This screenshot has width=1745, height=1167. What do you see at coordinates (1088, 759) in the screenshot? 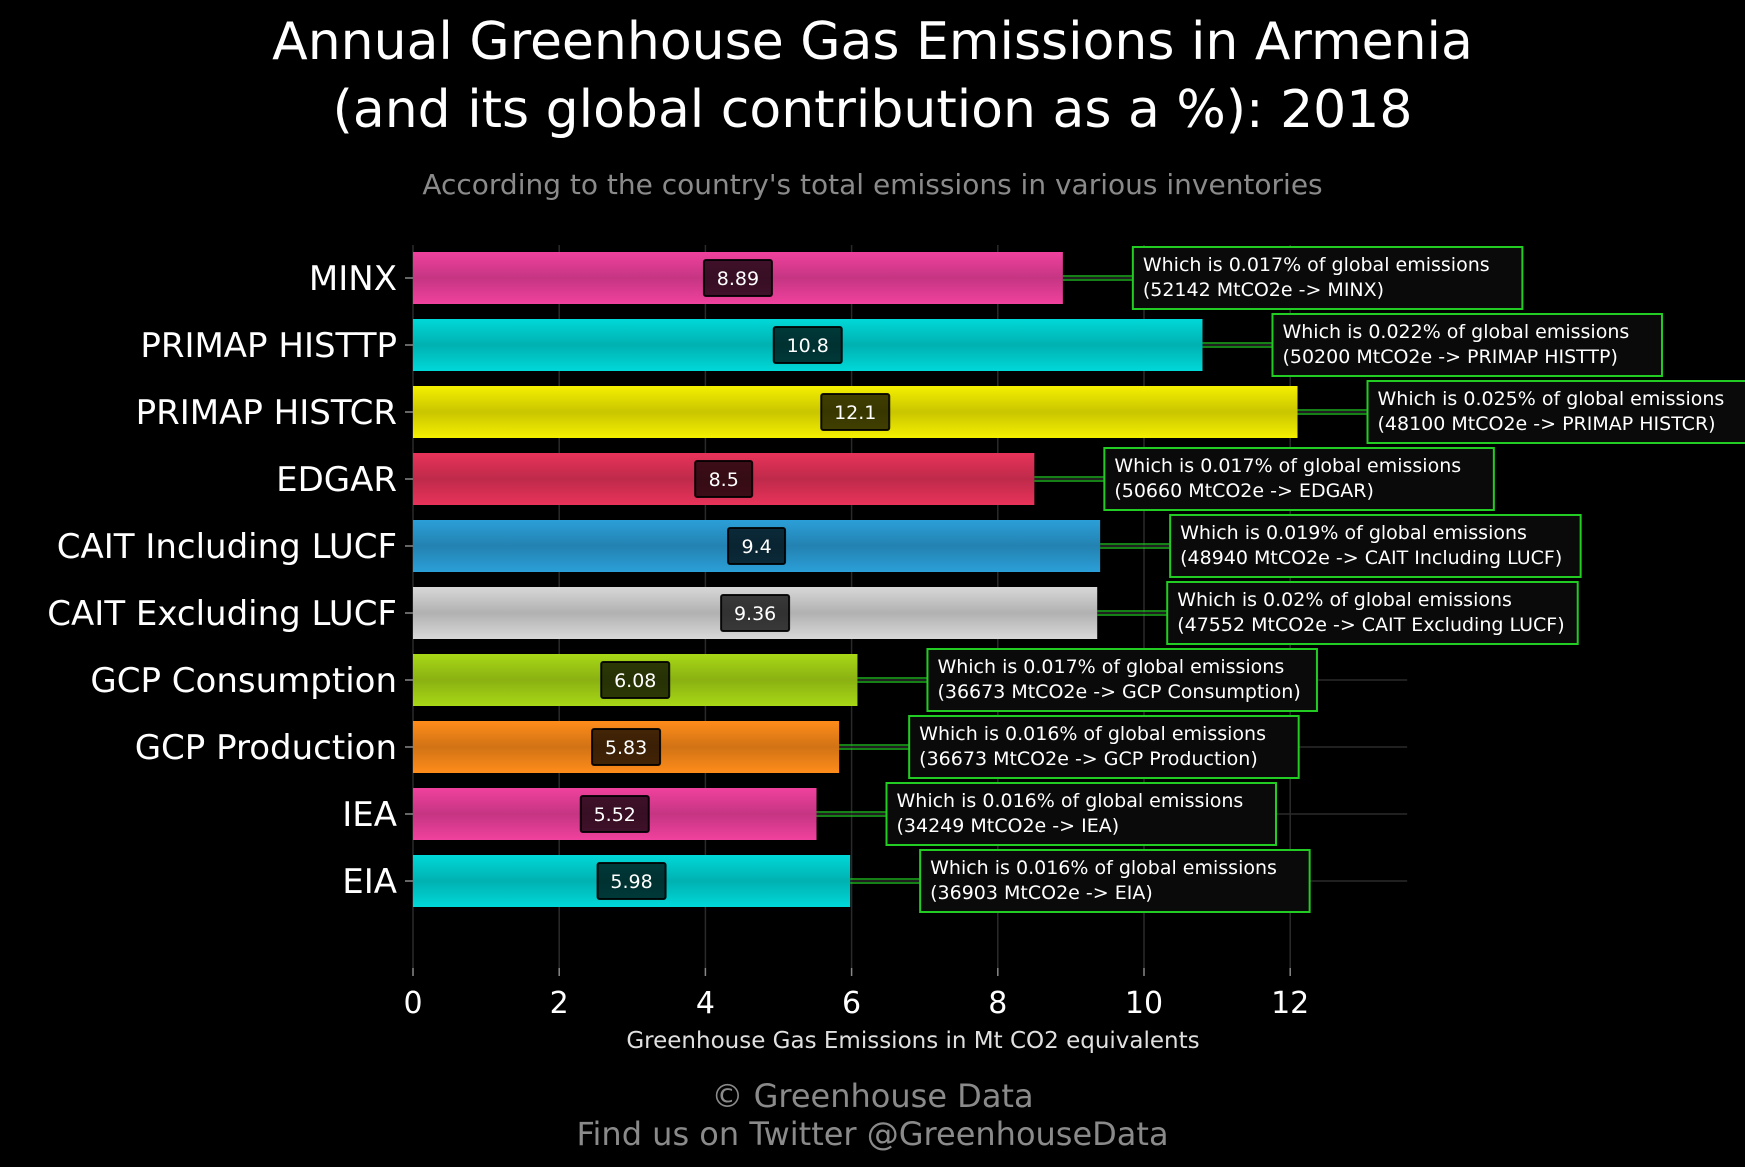
I see `annotation-line2: (36673 MtCO2e -> GCP Production)` at bounding box center [1088, 759].